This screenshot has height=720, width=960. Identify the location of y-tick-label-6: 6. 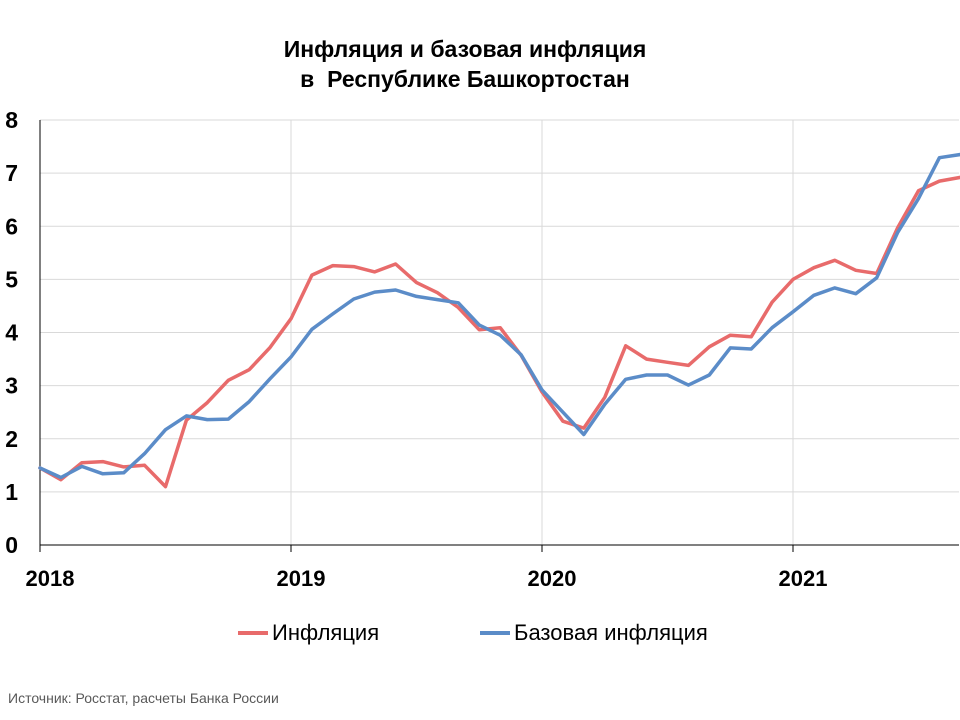
(11, 226).